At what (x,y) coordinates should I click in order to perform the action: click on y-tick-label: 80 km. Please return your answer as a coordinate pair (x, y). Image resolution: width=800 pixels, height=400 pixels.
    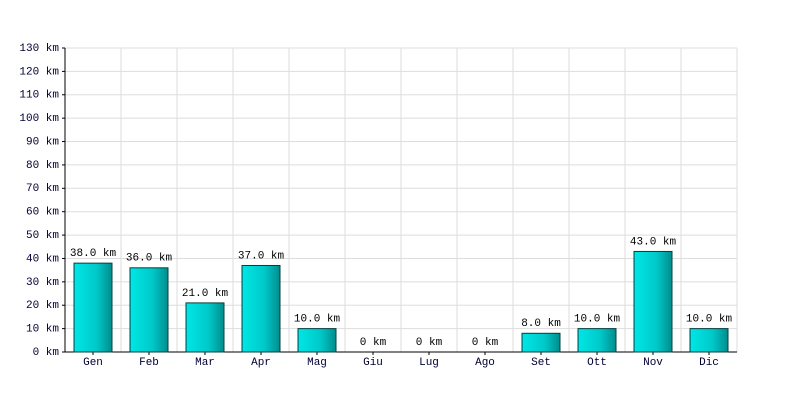
    Looking at the image, I should click on (42, 166).